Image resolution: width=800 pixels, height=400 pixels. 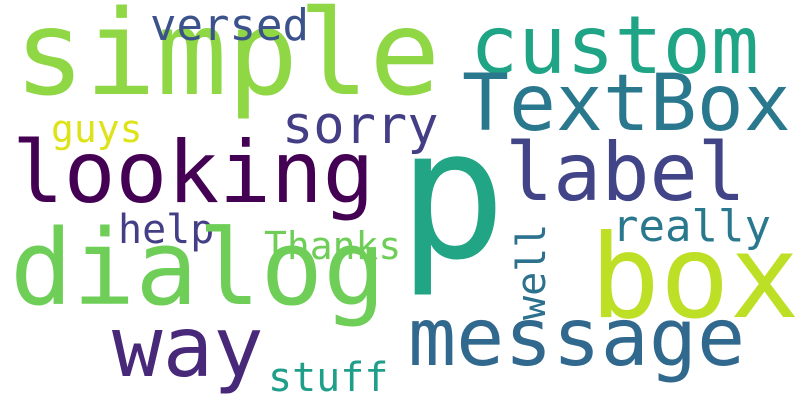 I want to click on word-really: really, so click(x=691, y=226).